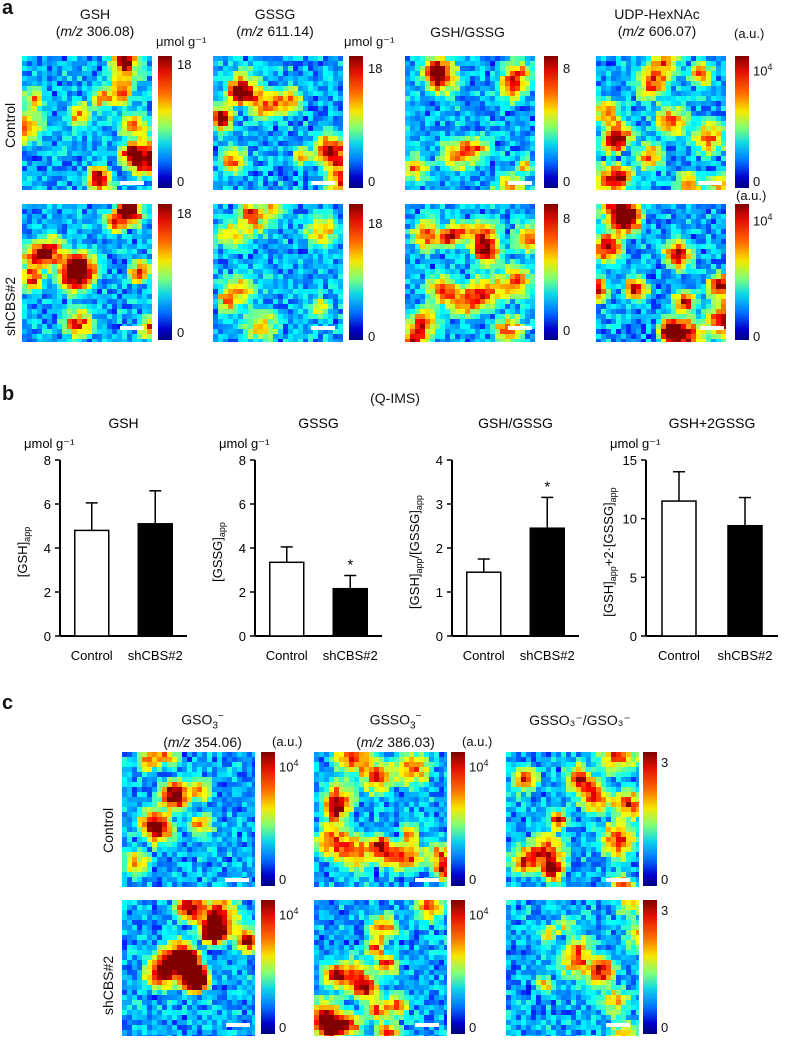 The width and height of the screenshot is (788, 1040). What do you see at coordinates (661, 123) in the screenshot?
I see `ims-map-udp-control` at bounding box center [661, 123].